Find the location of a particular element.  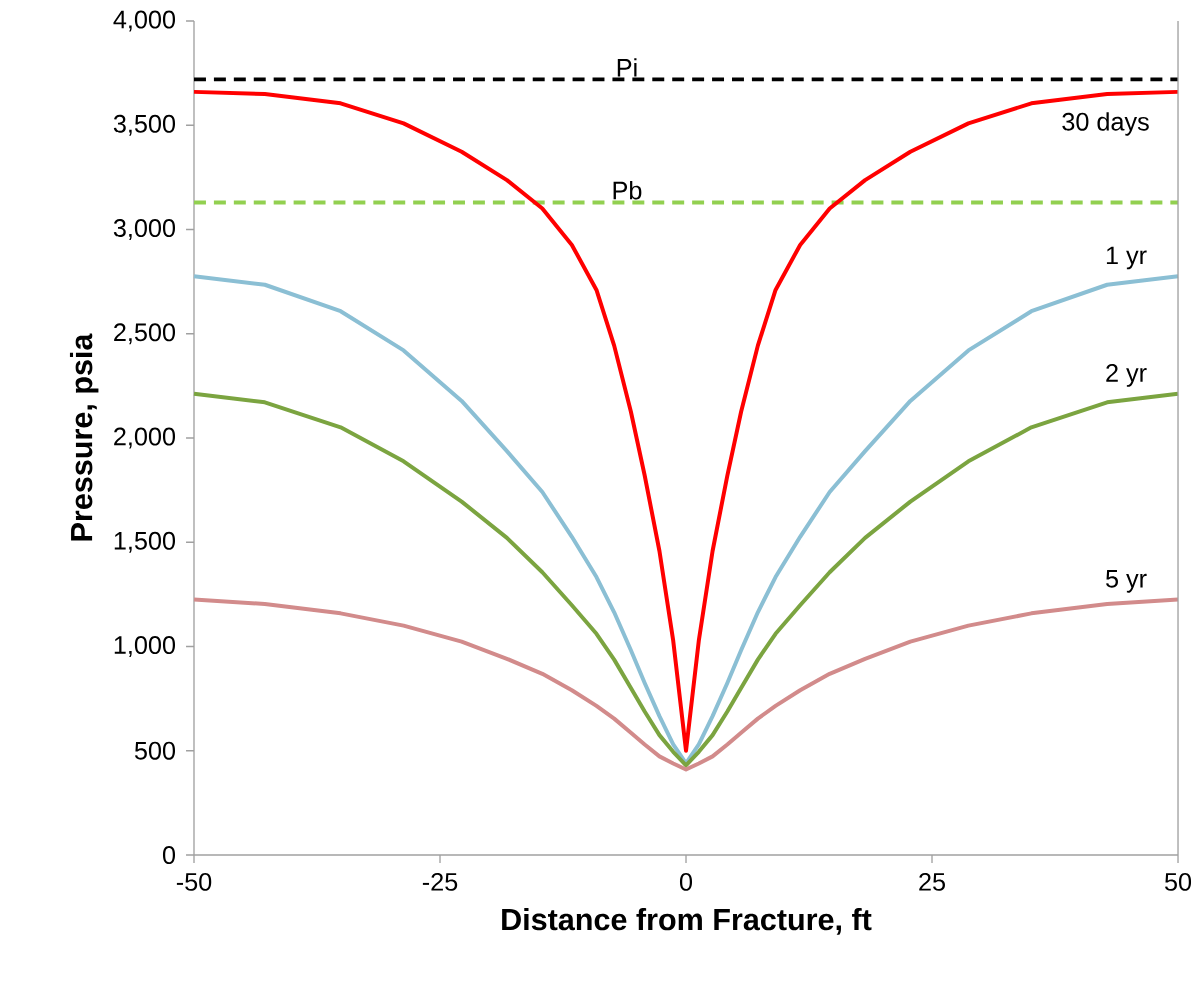

y-tick-label: 3,500 is located at coordinates (144, 125).